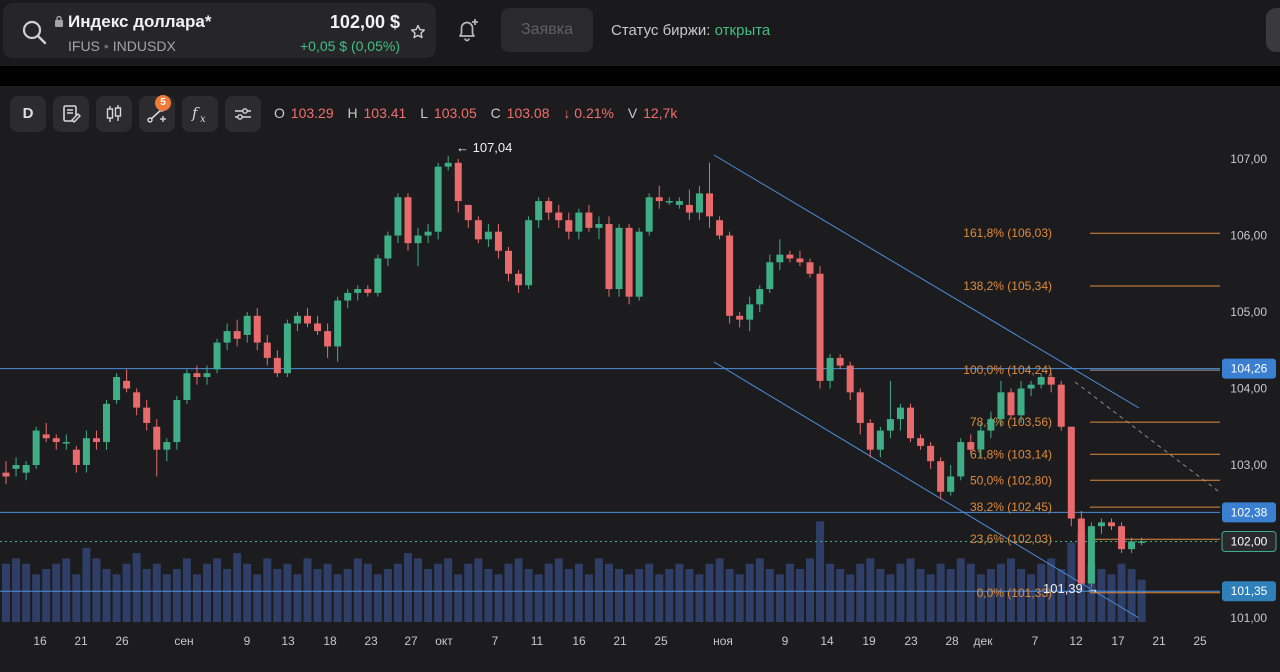 This screenshot has height=672, width=1280. What do you see at coordinates (1273, 30) in the screenshot?
I see `panel-toggle-button` at bounding box center [1273, 30].